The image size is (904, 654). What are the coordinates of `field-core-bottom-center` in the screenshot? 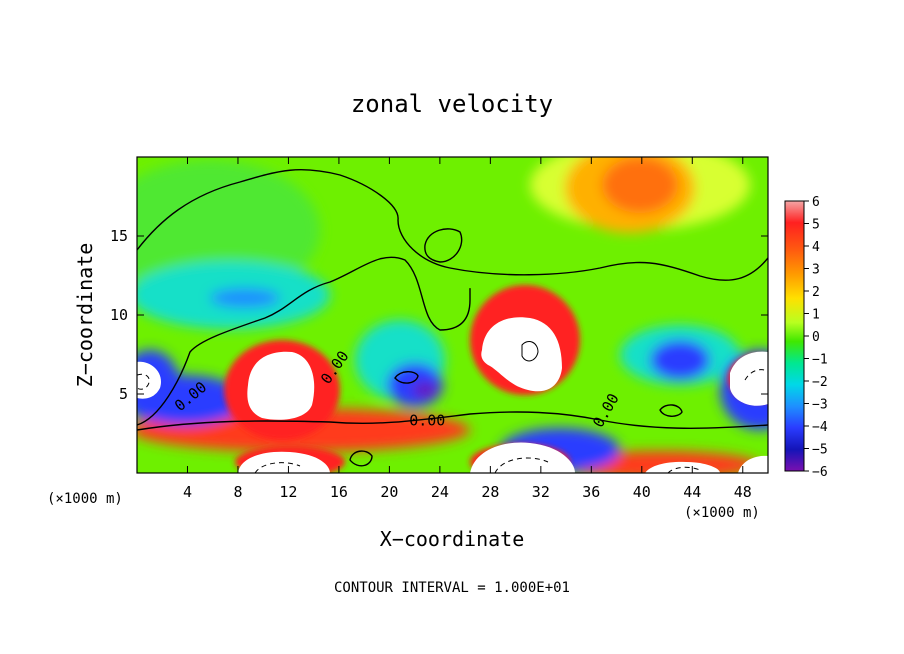 It's located at (522, 457).